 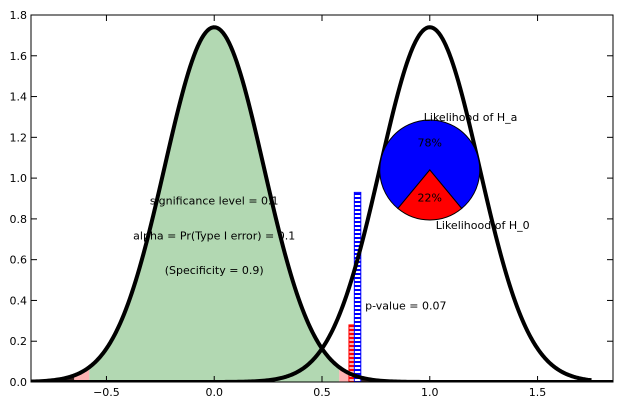 What do you see at coordinates (19, 382) in the screenshot?
I see `y-tick-label-0: 0.0` at bounding box center [19, 382].